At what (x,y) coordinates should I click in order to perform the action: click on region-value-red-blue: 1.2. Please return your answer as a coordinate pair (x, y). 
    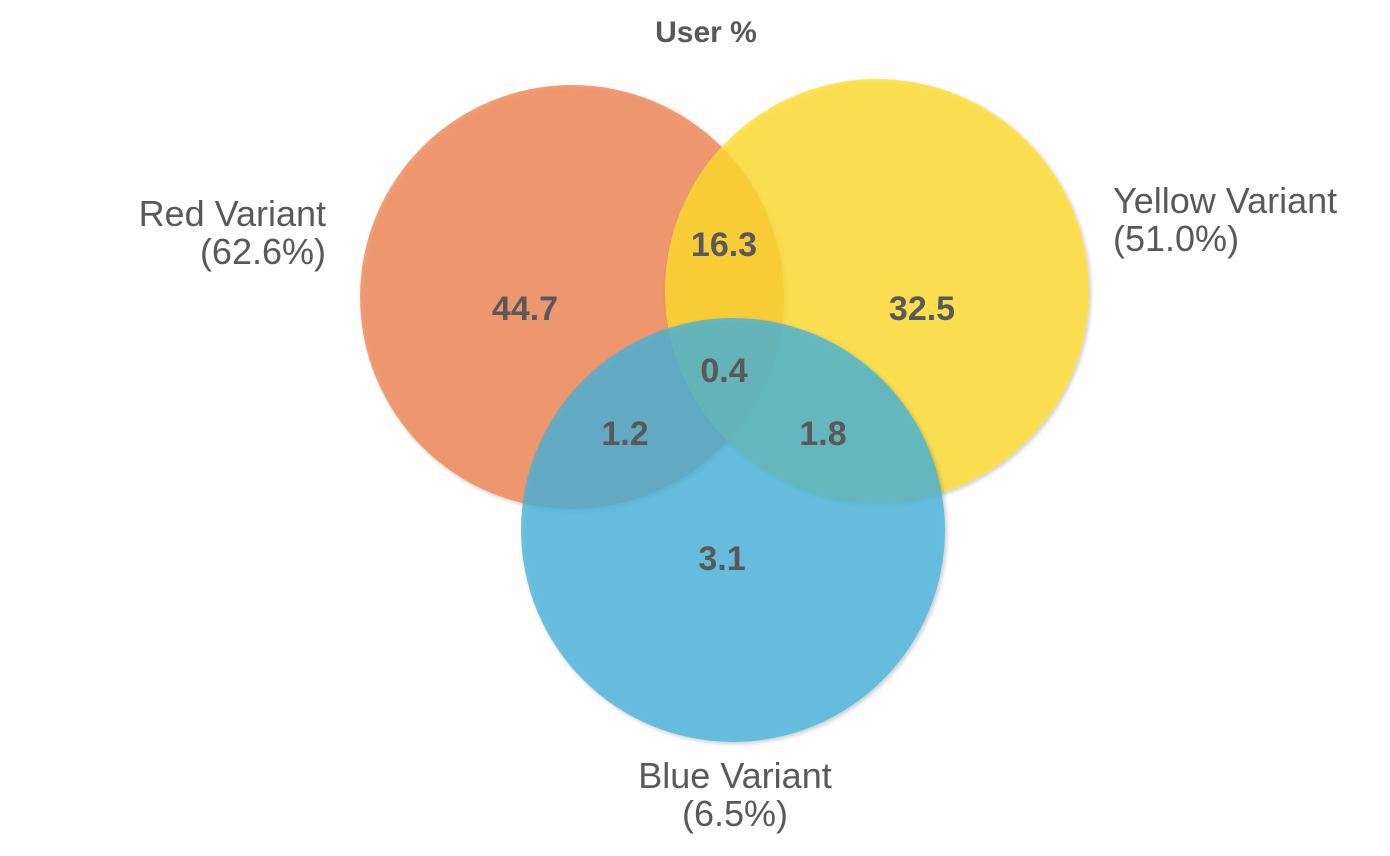
    Looking at the image, I should click on (624, 434).